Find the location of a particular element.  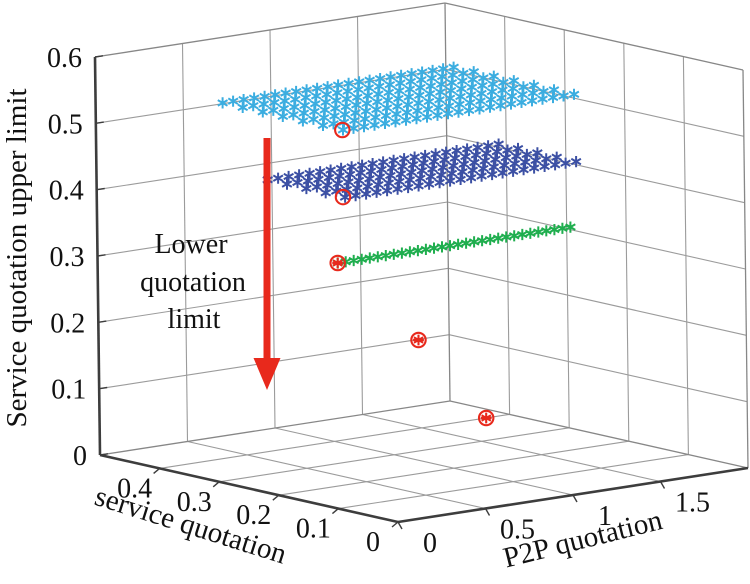

series-upper-limit-line-3-markers is located at coordinates (454, 245).